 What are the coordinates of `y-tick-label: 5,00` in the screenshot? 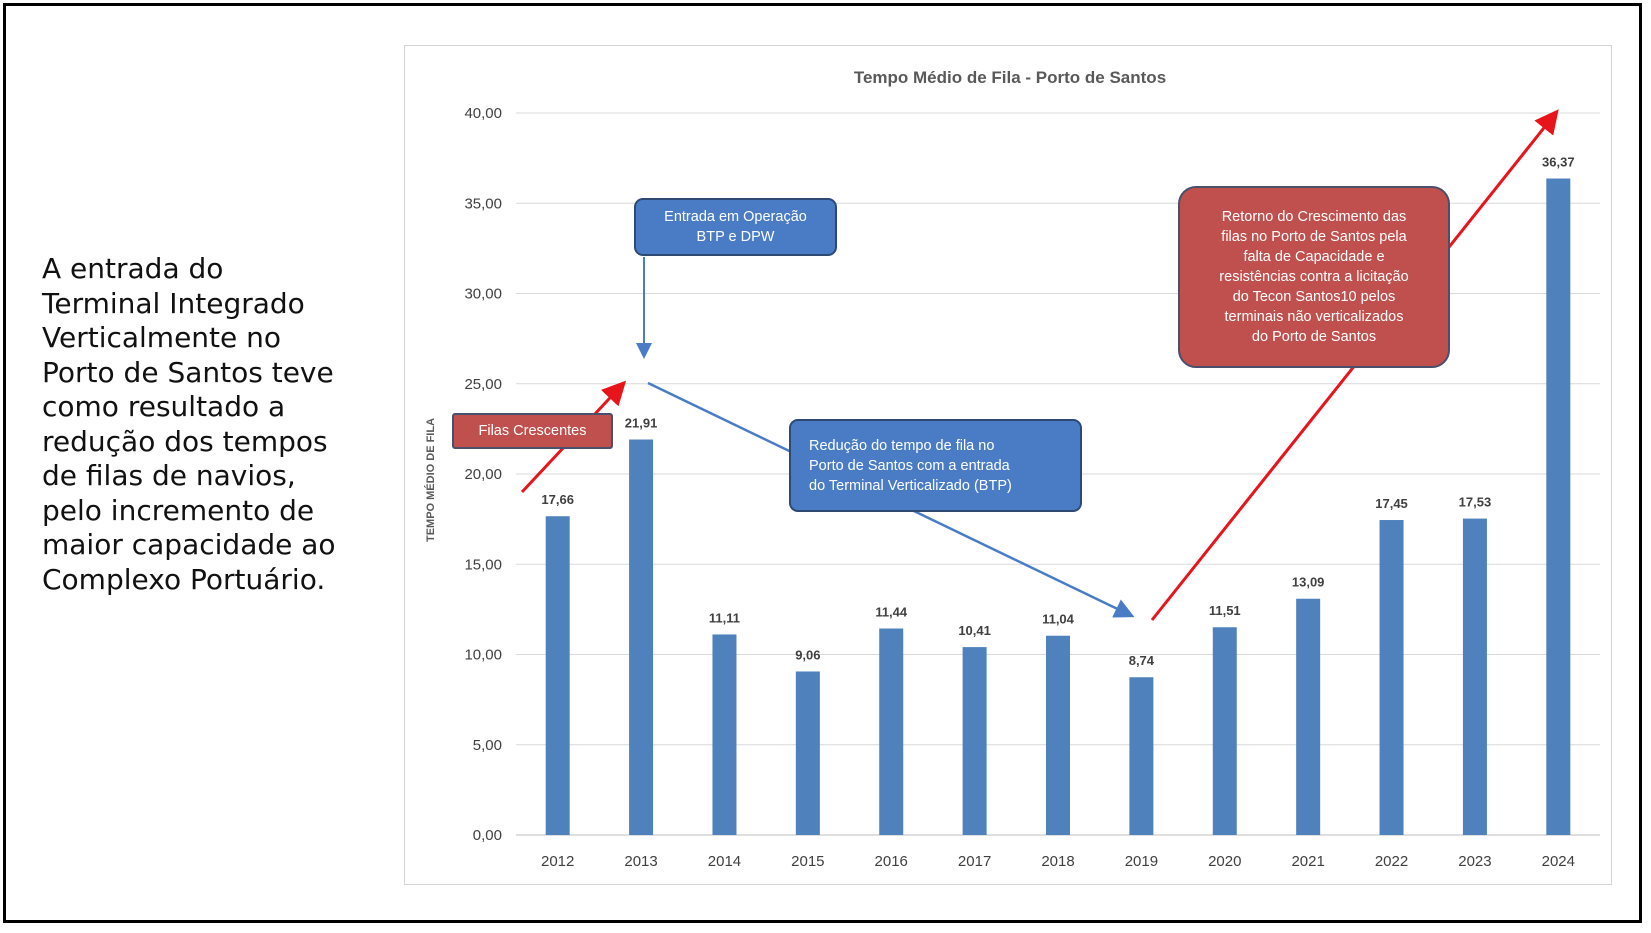 It's located at (487, 745).